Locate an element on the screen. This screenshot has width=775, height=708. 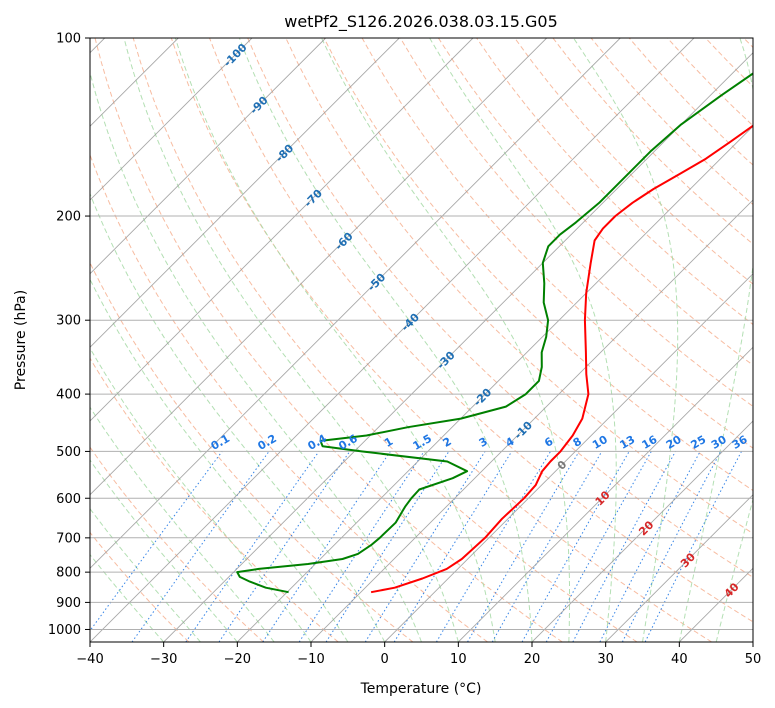
x-axis-title: Temperature (°C) is located at coordinates (421, 689).